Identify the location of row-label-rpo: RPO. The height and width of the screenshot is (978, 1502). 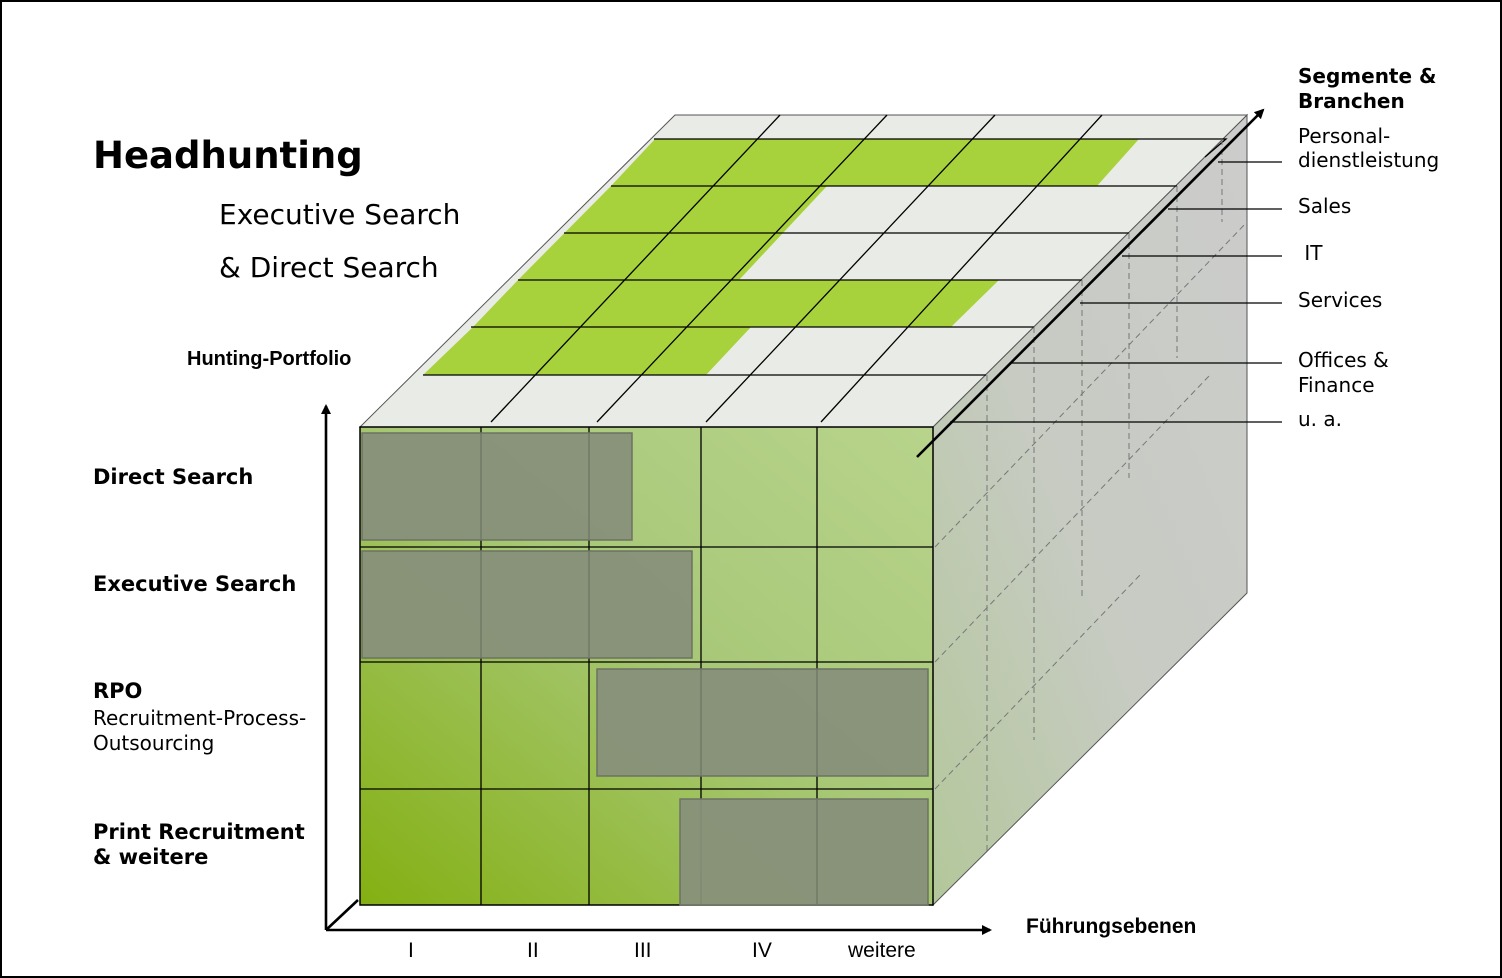
(118, 691).